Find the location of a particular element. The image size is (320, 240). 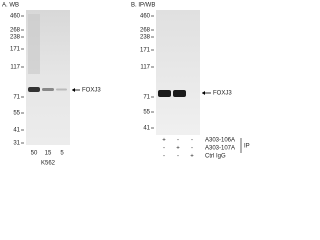

blot-b is located at coordinates (178, 72).